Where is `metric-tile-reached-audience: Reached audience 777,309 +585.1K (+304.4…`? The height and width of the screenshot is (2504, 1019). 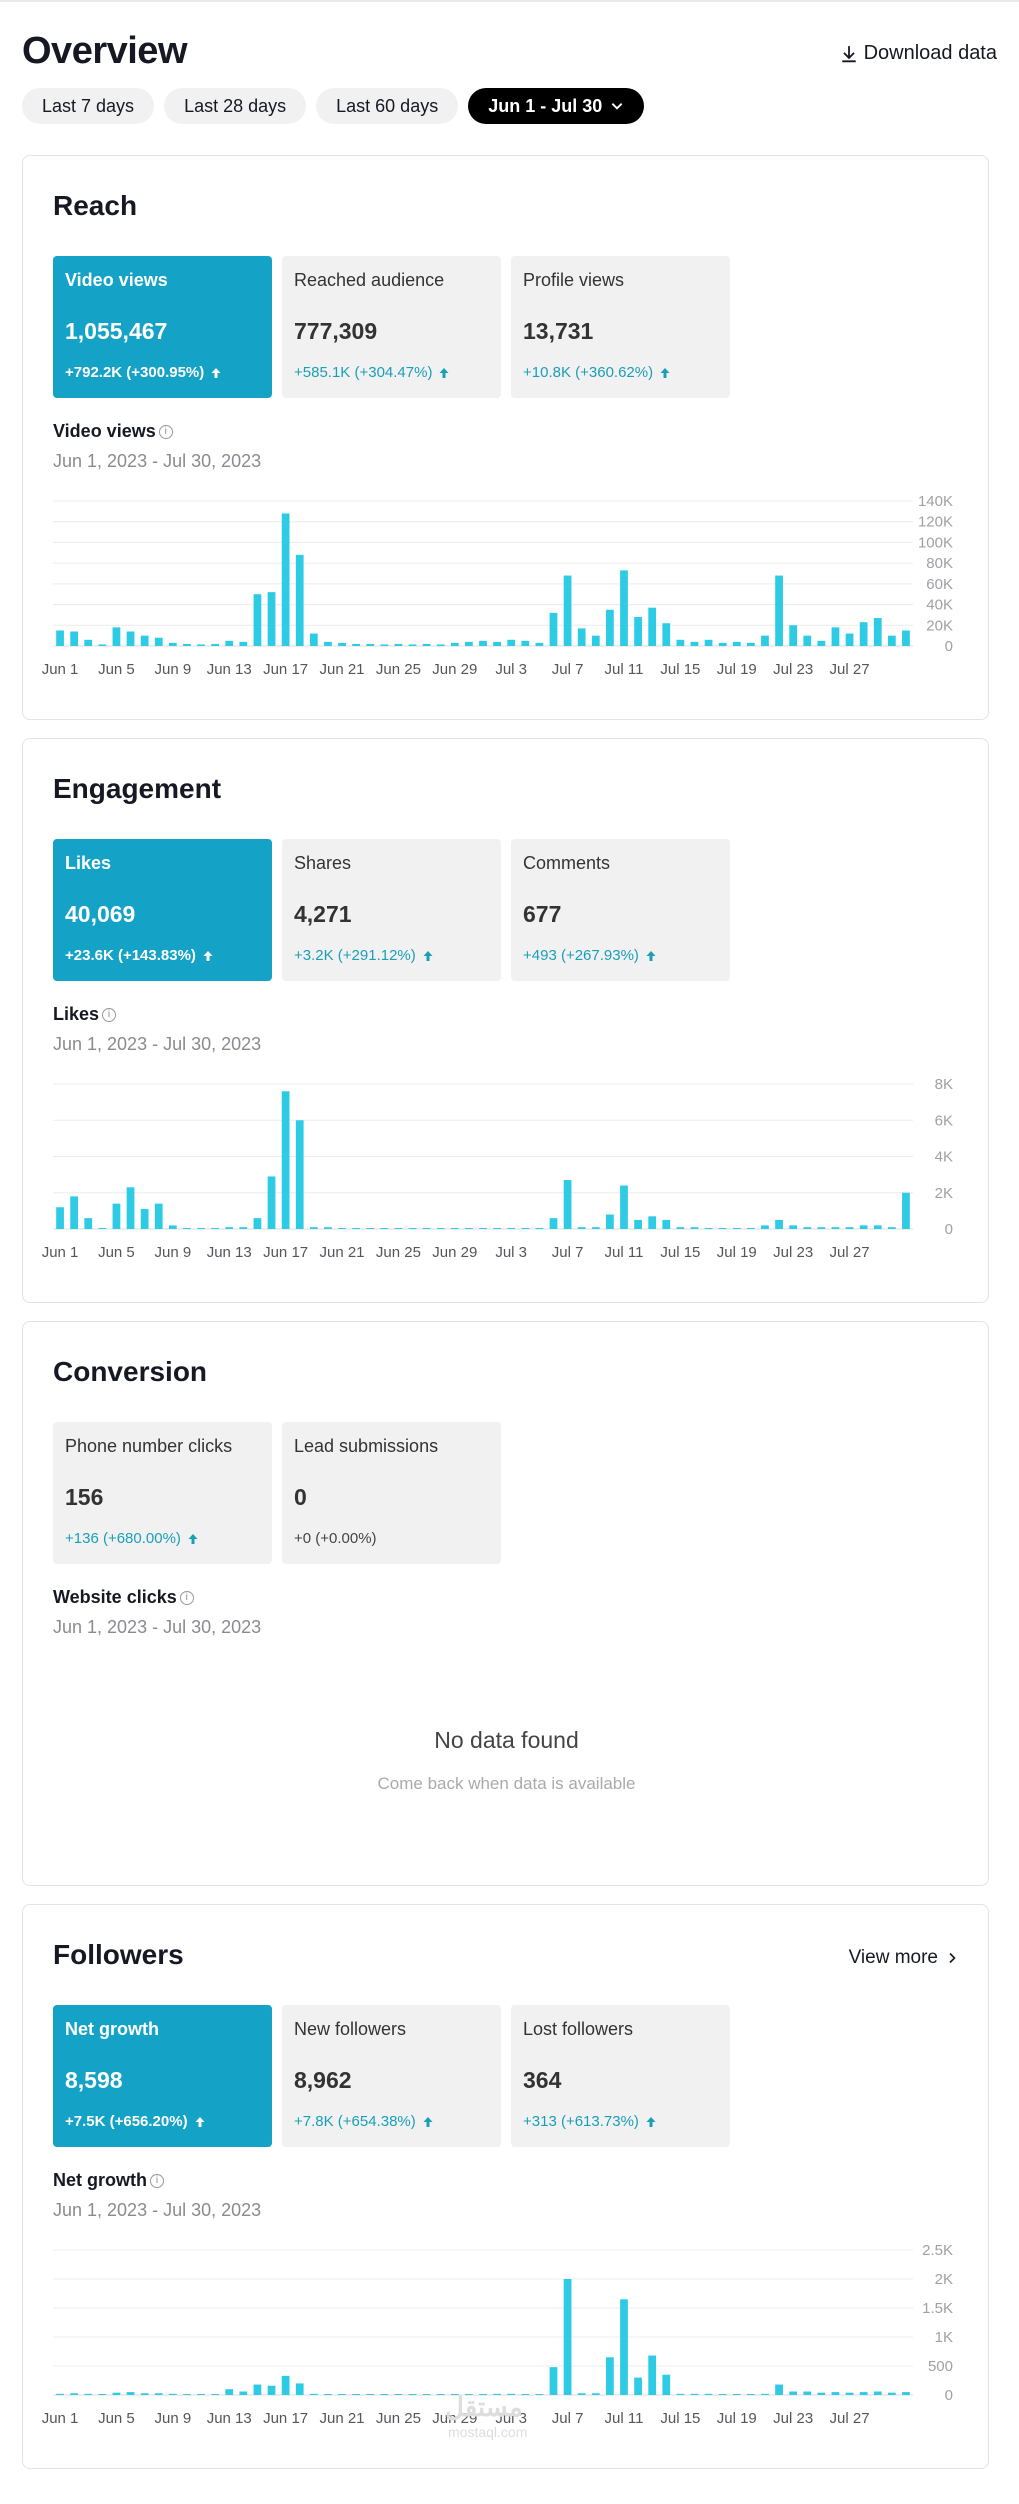
metric-tile-reached-audience: Reached audience 777,309 +585.1K (+304.4… is located at coordinates (391, 327).